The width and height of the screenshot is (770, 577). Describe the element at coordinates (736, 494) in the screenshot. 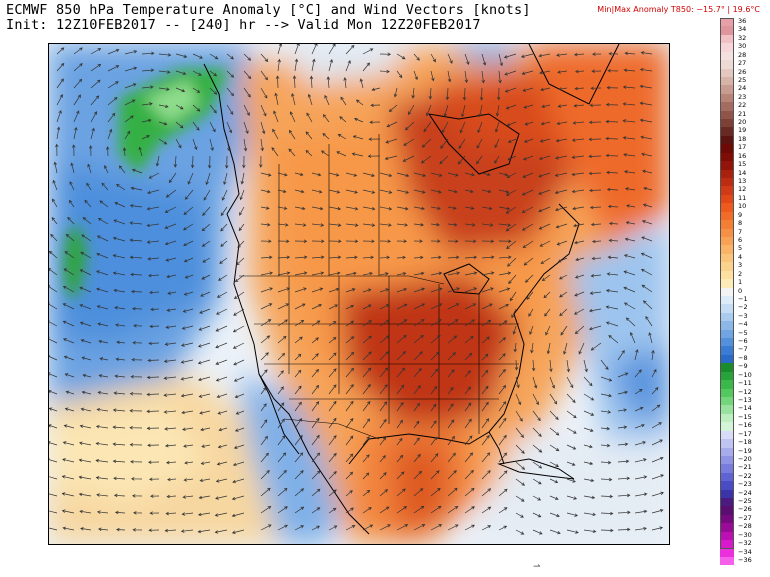

I see `legend-level: −24` at that location.